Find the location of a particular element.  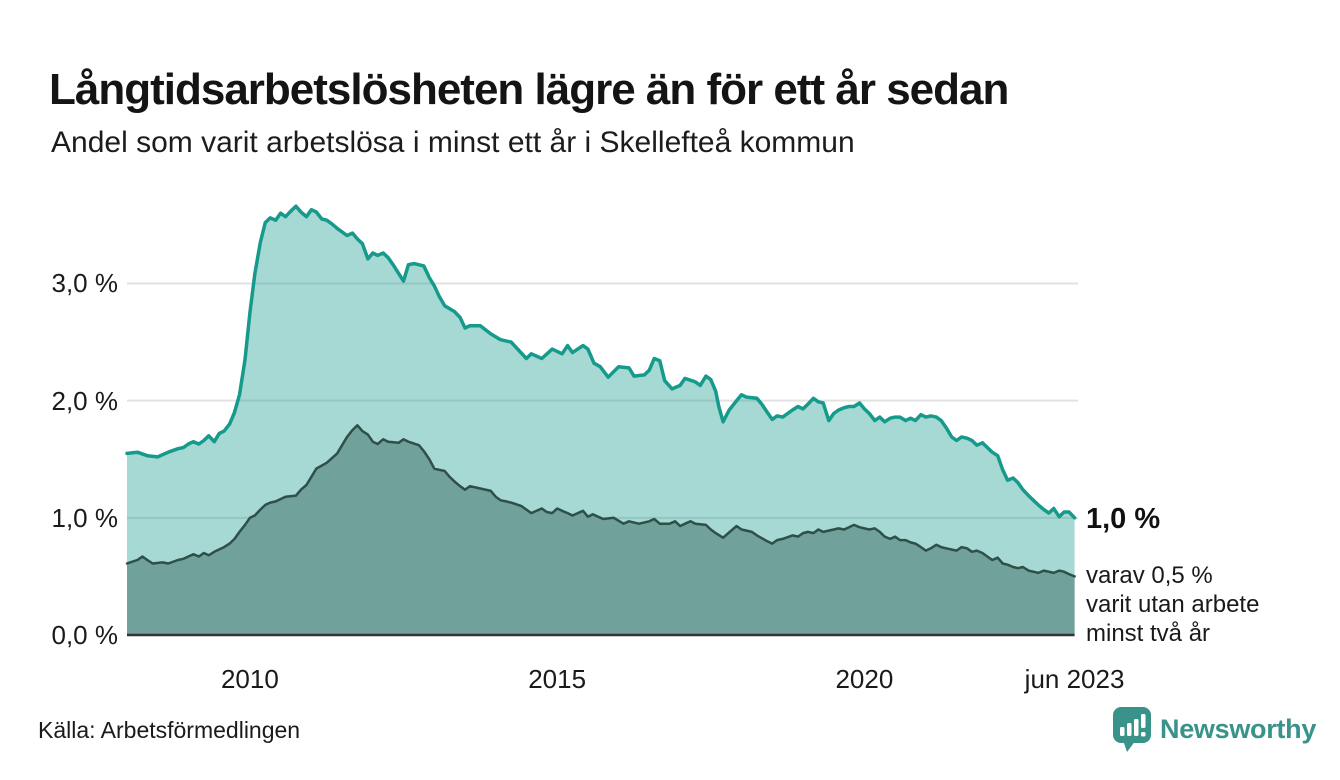

x-tick-label: 2015 is located at coordinates (557, 679).